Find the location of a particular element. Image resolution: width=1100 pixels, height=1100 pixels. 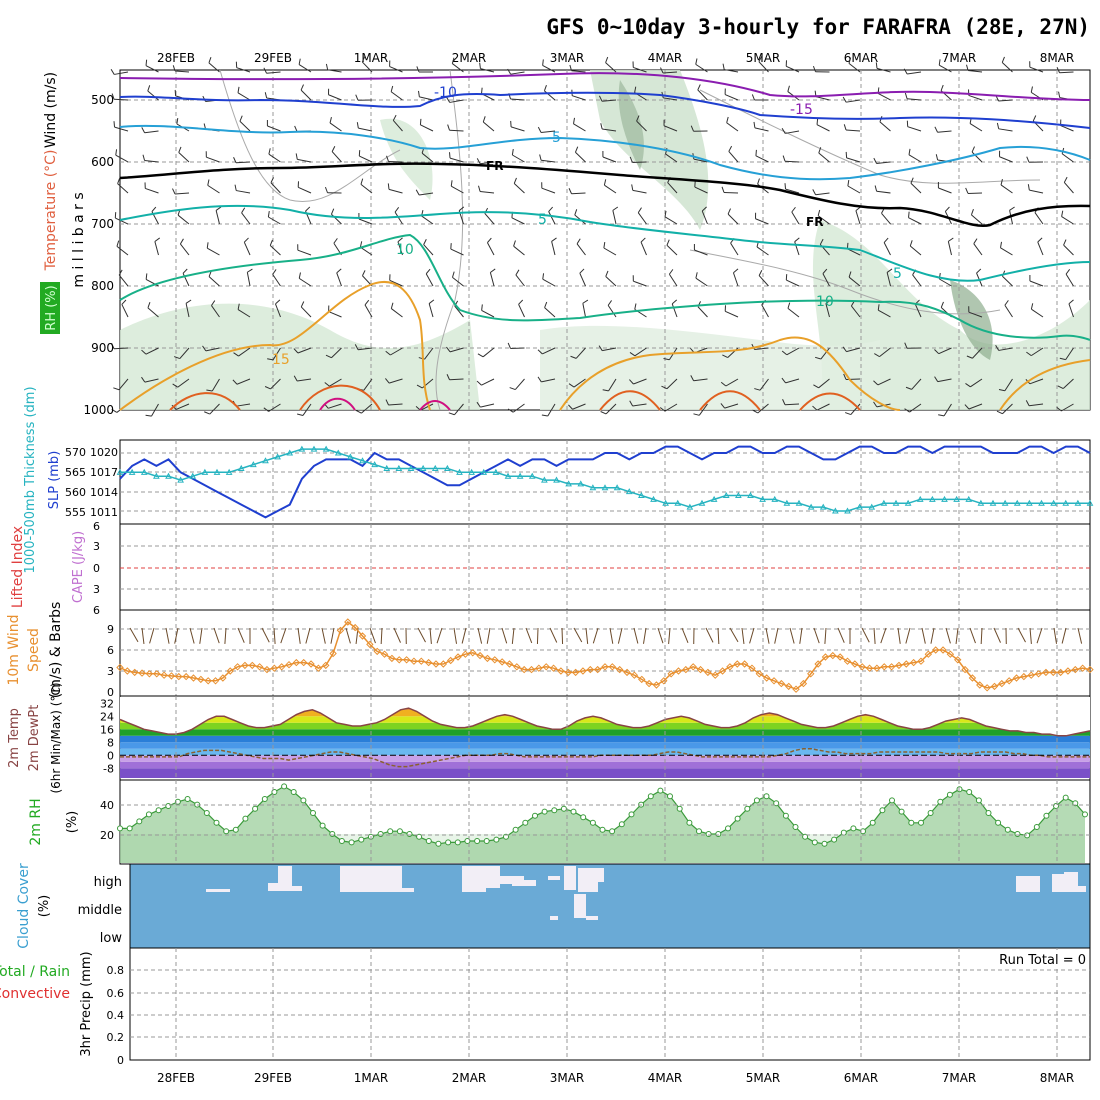

bottom-date-label-0: 28FEB is located at coordinates (176, 1078).